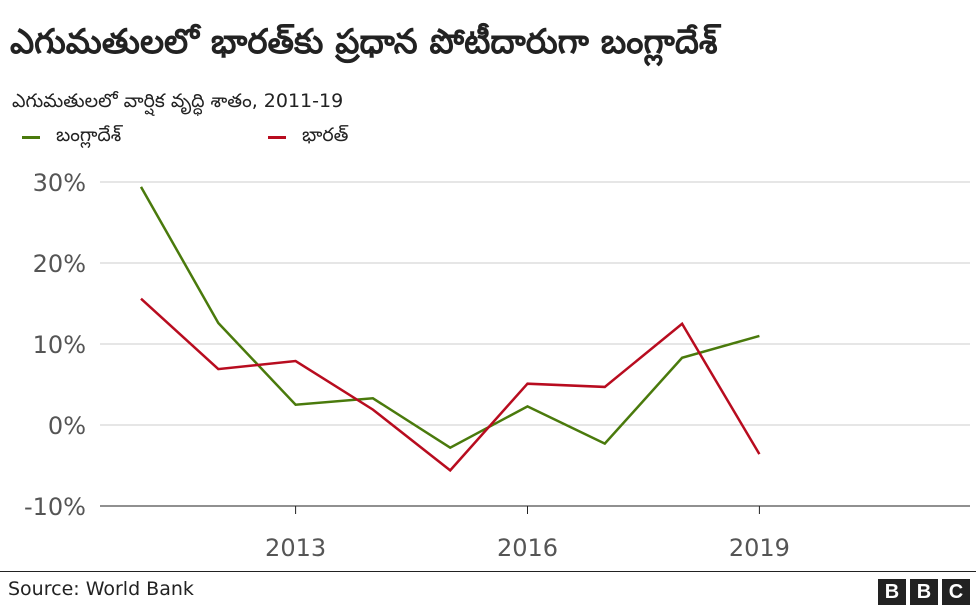 This screenshot has height=610, width=976. I want to click on y-tick-label: 20%, so click(59, 264).